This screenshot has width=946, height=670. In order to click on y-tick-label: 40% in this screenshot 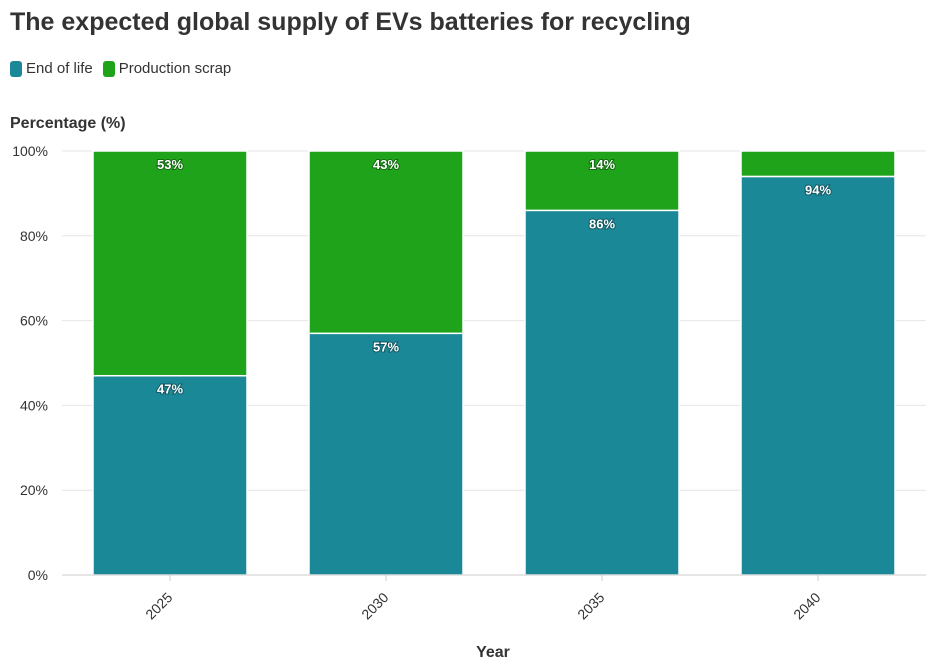, I will do `click(34, 405)`.